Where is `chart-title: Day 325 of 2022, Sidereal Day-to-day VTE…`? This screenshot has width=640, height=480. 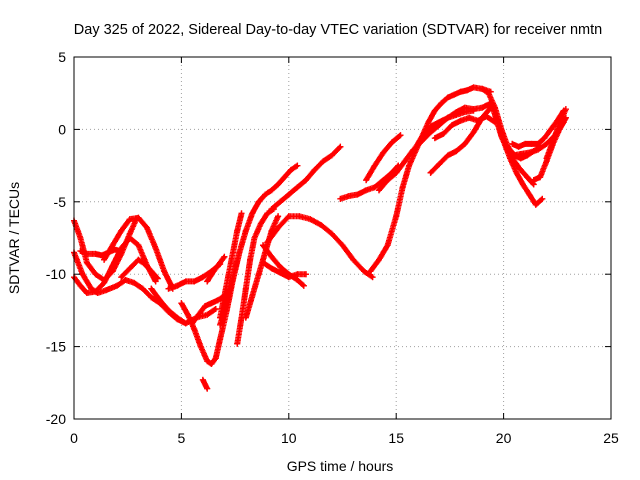 chart-title: Day 325 of 2022, Sidereal Day-to-day VTE… is located at coordinates (338, 30).